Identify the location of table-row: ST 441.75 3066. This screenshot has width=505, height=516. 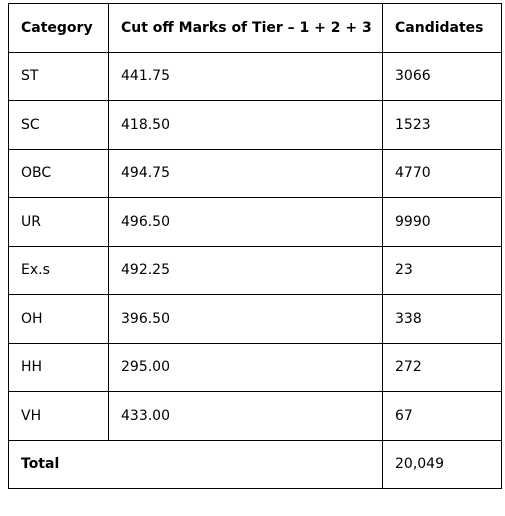
(255, 76).